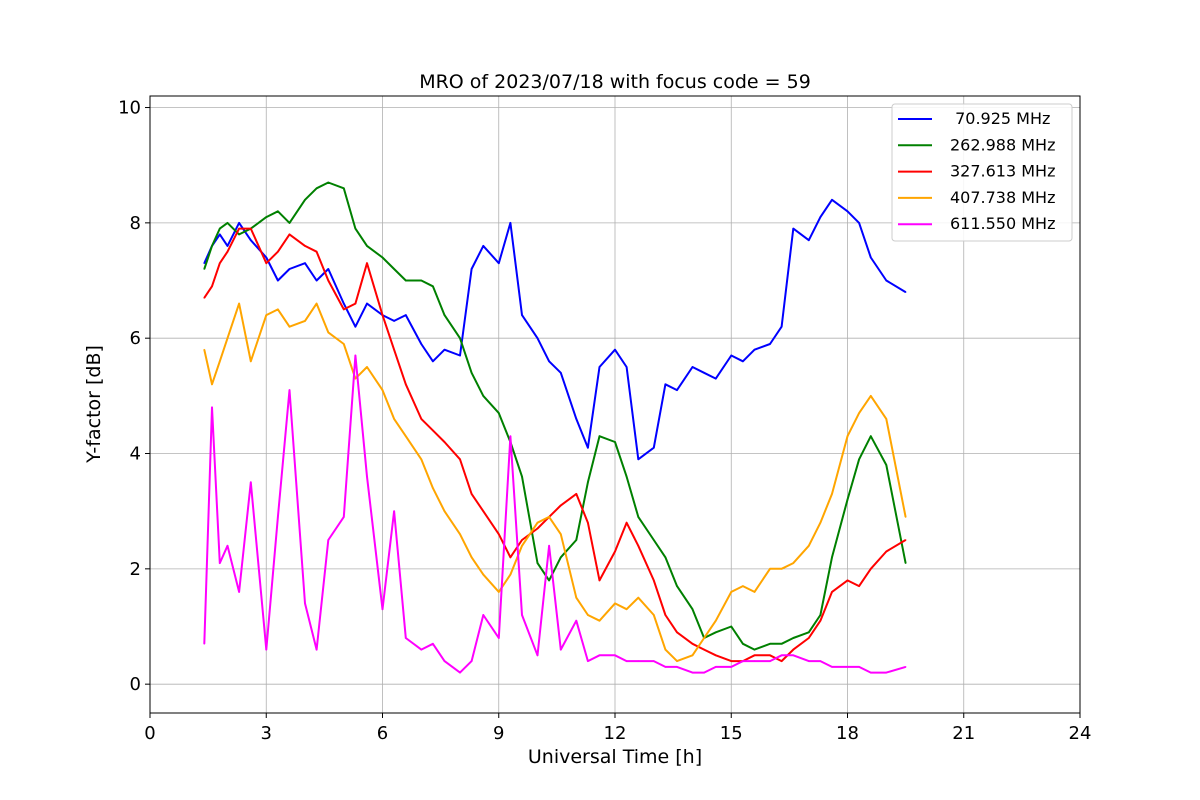  I want to click on y-axis-label: Y-factor [dB], so click(94, 404).